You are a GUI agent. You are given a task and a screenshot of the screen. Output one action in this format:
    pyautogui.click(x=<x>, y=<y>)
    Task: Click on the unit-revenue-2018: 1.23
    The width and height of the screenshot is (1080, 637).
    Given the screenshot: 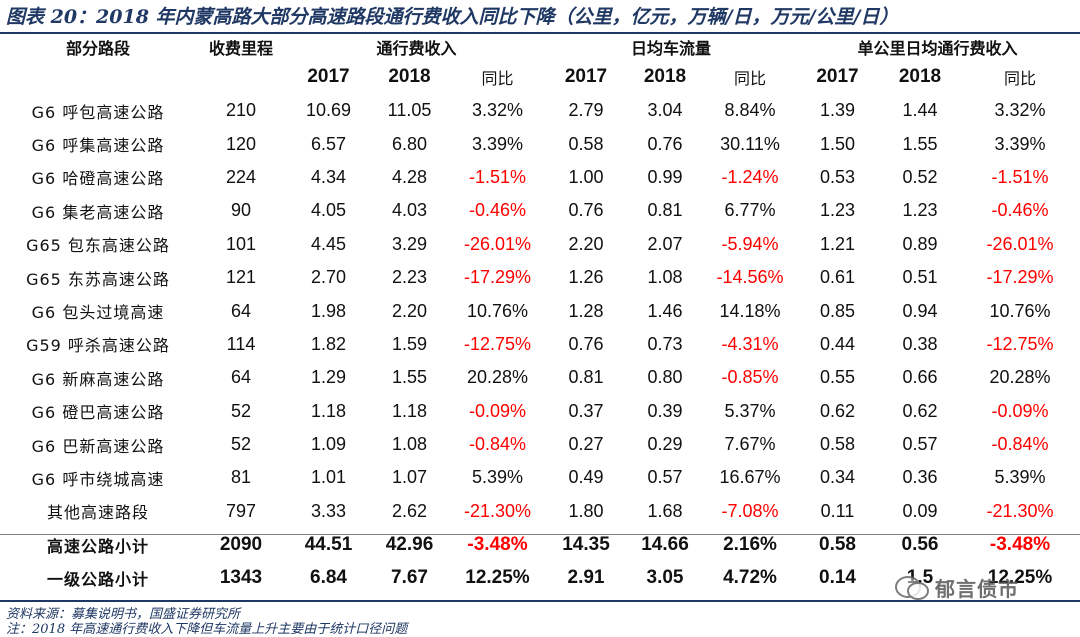 What is the action you would take?
    pyautogui.click(x=920, y=210)
    